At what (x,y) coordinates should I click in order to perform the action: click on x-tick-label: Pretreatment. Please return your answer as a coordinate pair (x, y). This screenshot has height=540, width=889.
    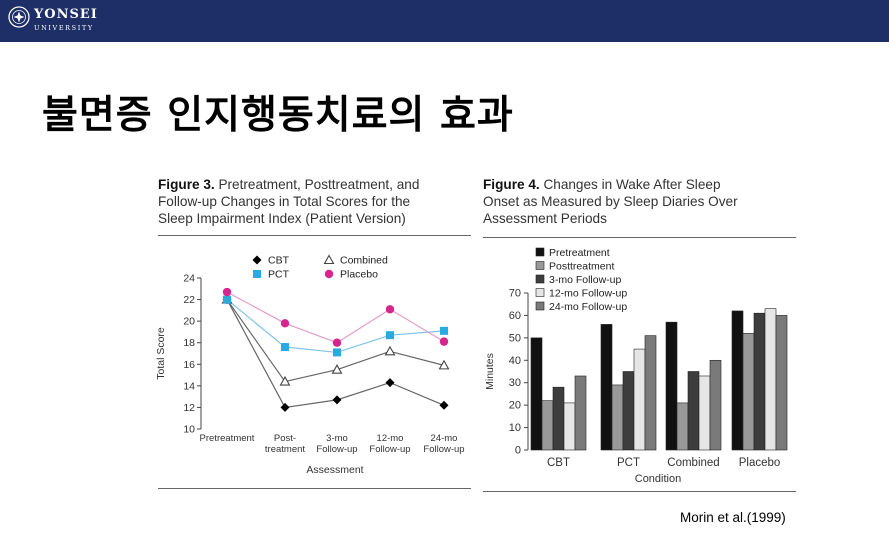
    Looking at the image, I should click on (227, 438).